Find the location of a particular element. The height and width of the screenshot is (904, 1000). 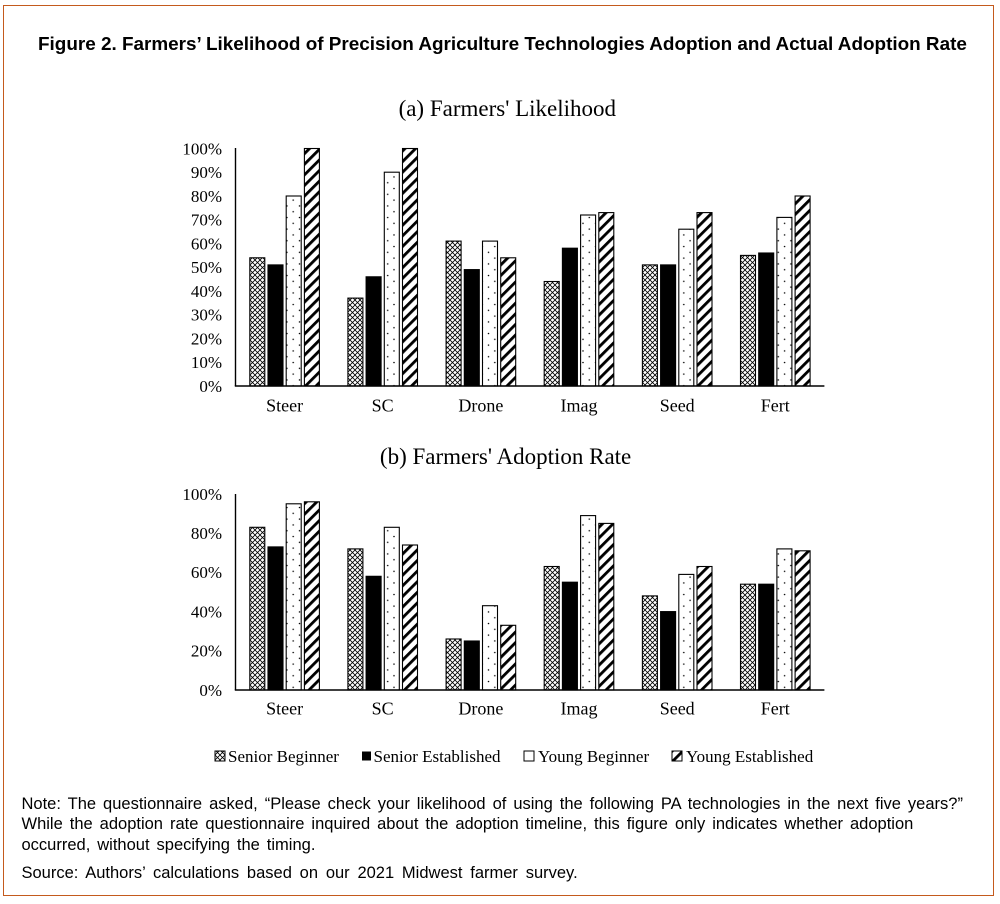

svg-text: Senior Beginner is located at coordinates (283, 756).